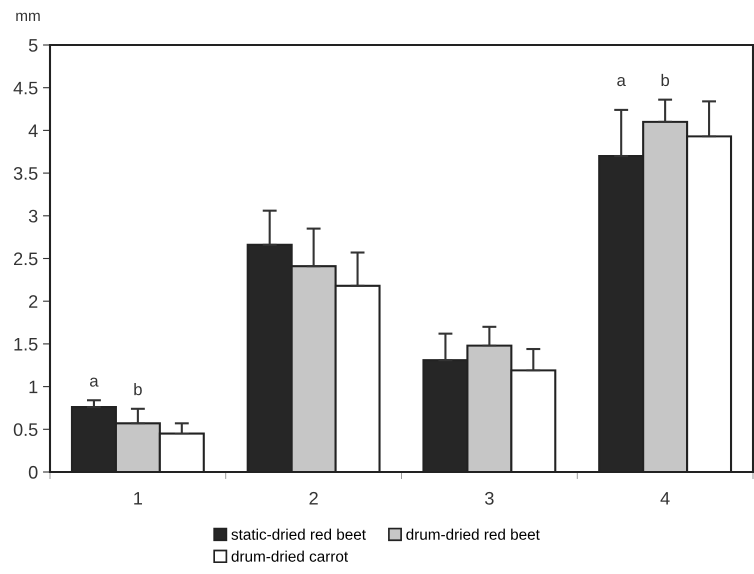  Describe the element at coordinates (26, 259) in the screenshot. I see `y-tick-label: 2.5` at that location.